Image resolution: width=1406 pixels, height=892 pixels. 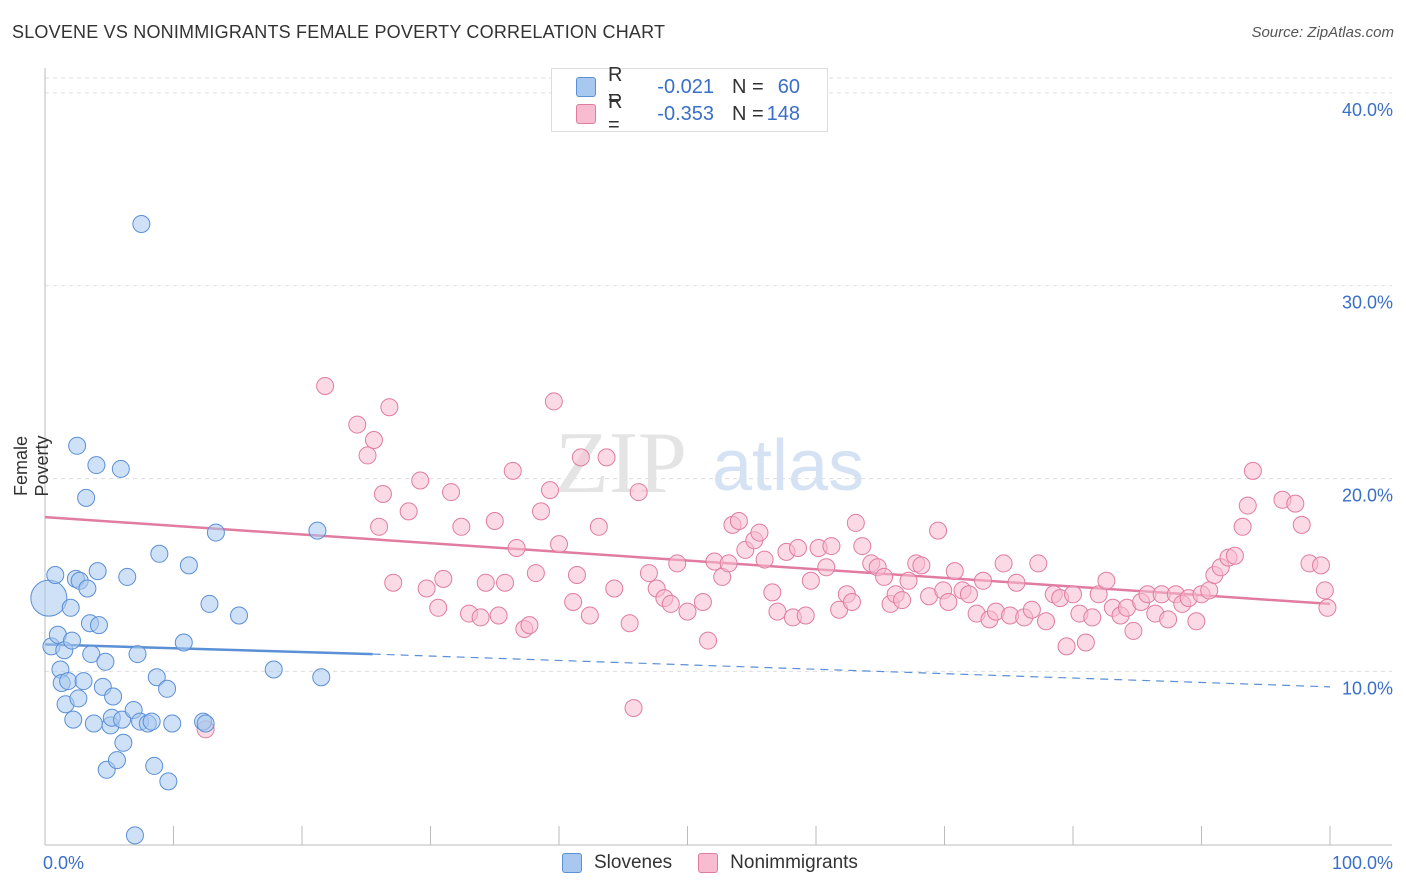 I want to click on y-tick-label: 20.0%, so click(x=1367, y=496).